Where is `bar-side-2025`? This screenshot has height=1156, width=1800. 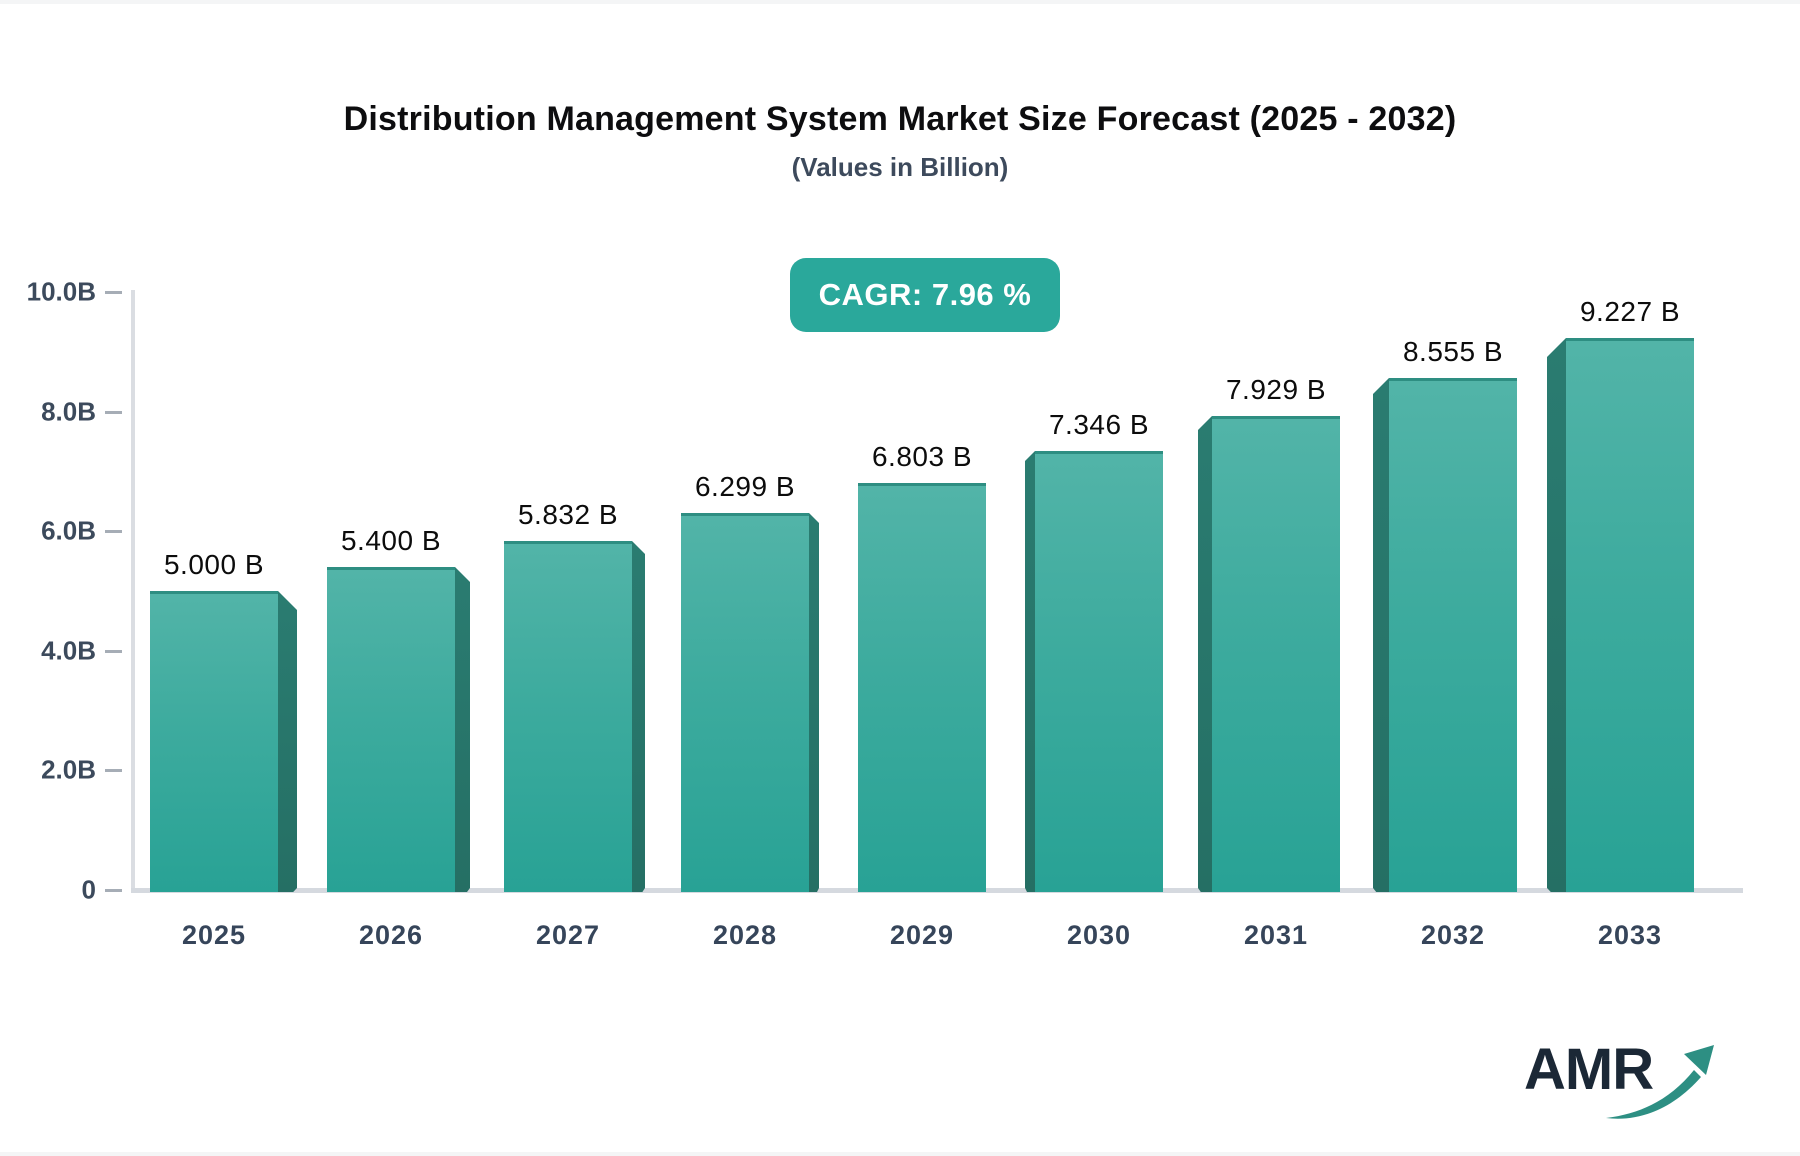 bar-side-2025 is located at coordinates (287, 741).